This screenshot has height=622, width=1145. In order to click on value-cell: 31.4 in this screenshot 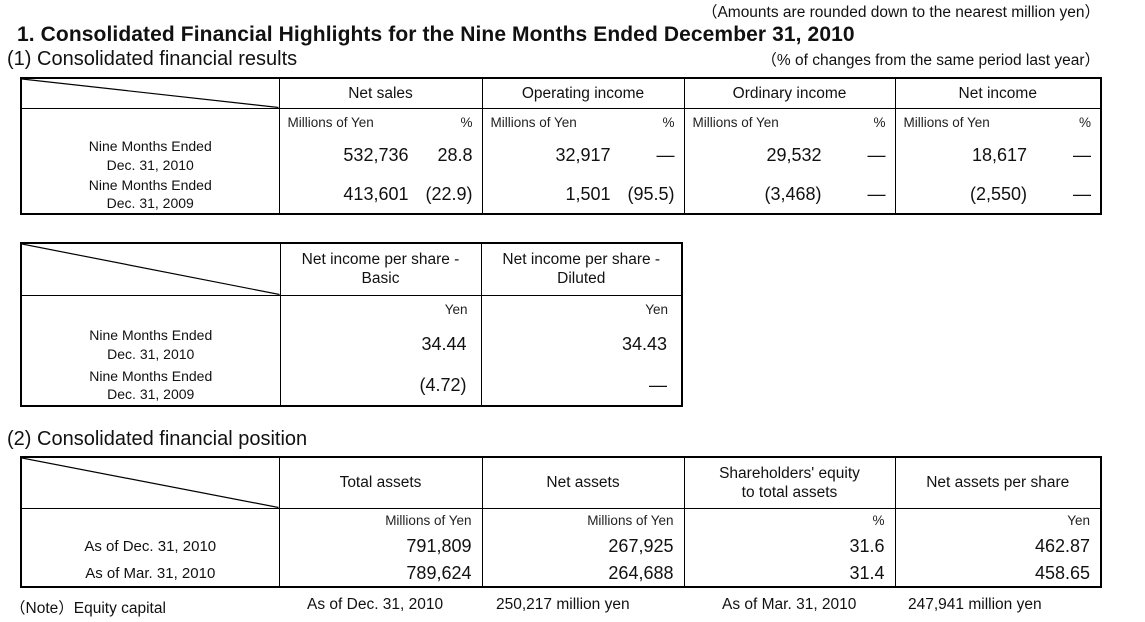, I will do `click(789, 573)`.